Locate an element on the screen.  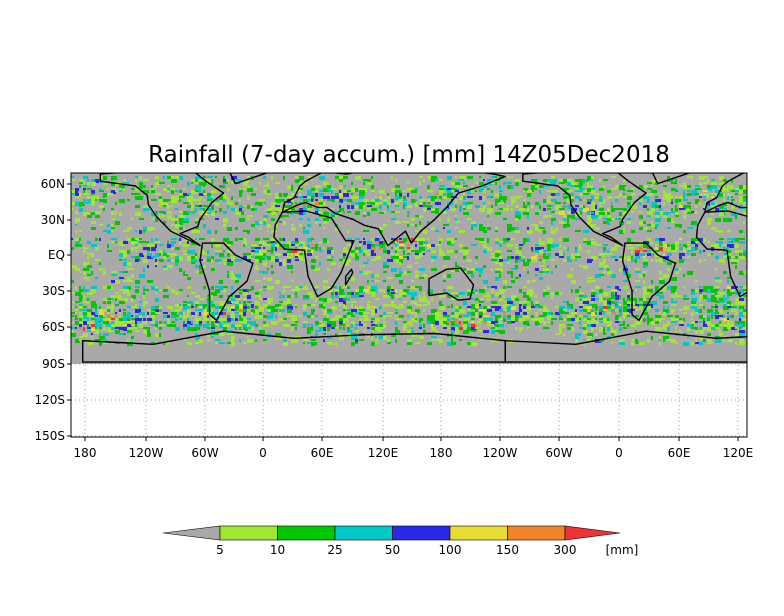
lon-tick-label: 180 is located at coordinates (441, 453).